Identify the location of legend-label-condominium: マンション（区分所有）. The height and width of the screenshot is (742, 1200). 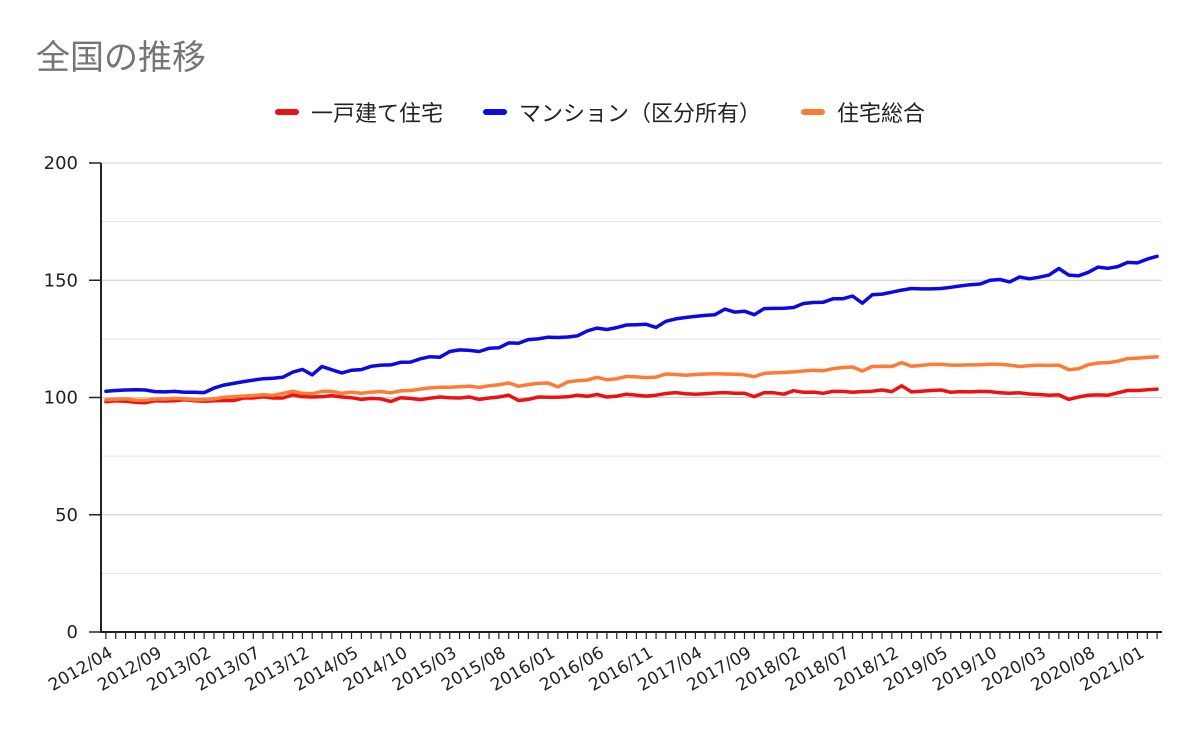
(639, 114).